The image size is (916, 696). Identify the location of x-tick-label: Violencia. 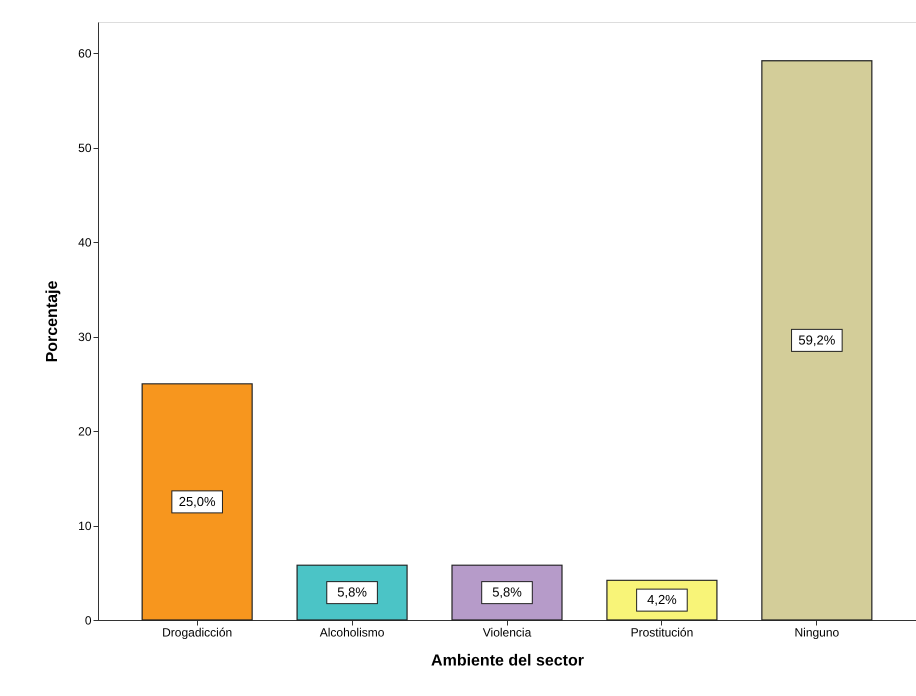
(507, 633).